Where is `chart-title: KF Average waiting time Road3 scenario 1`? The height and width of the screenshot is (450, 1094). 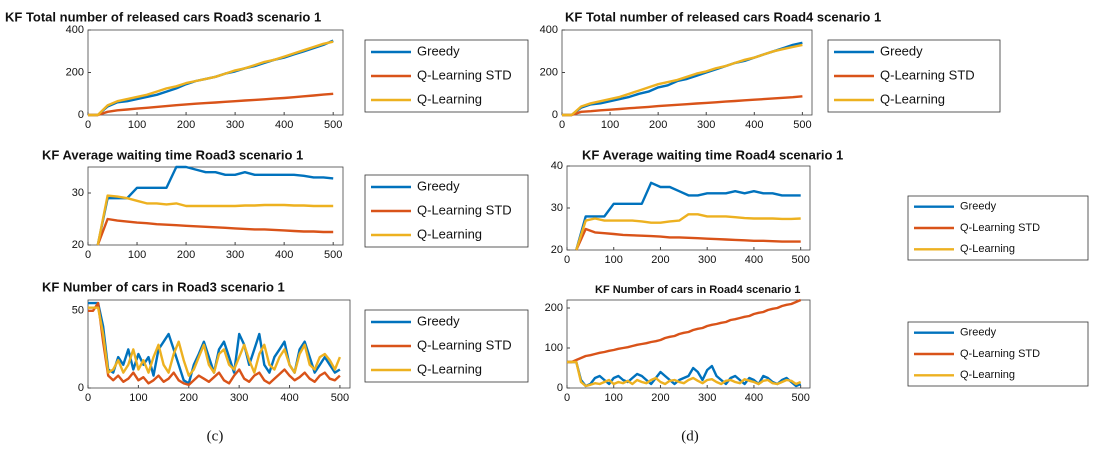 chart-title: KF Average waiting time Road3 scenario 1 is located at coordinates (172, 154).